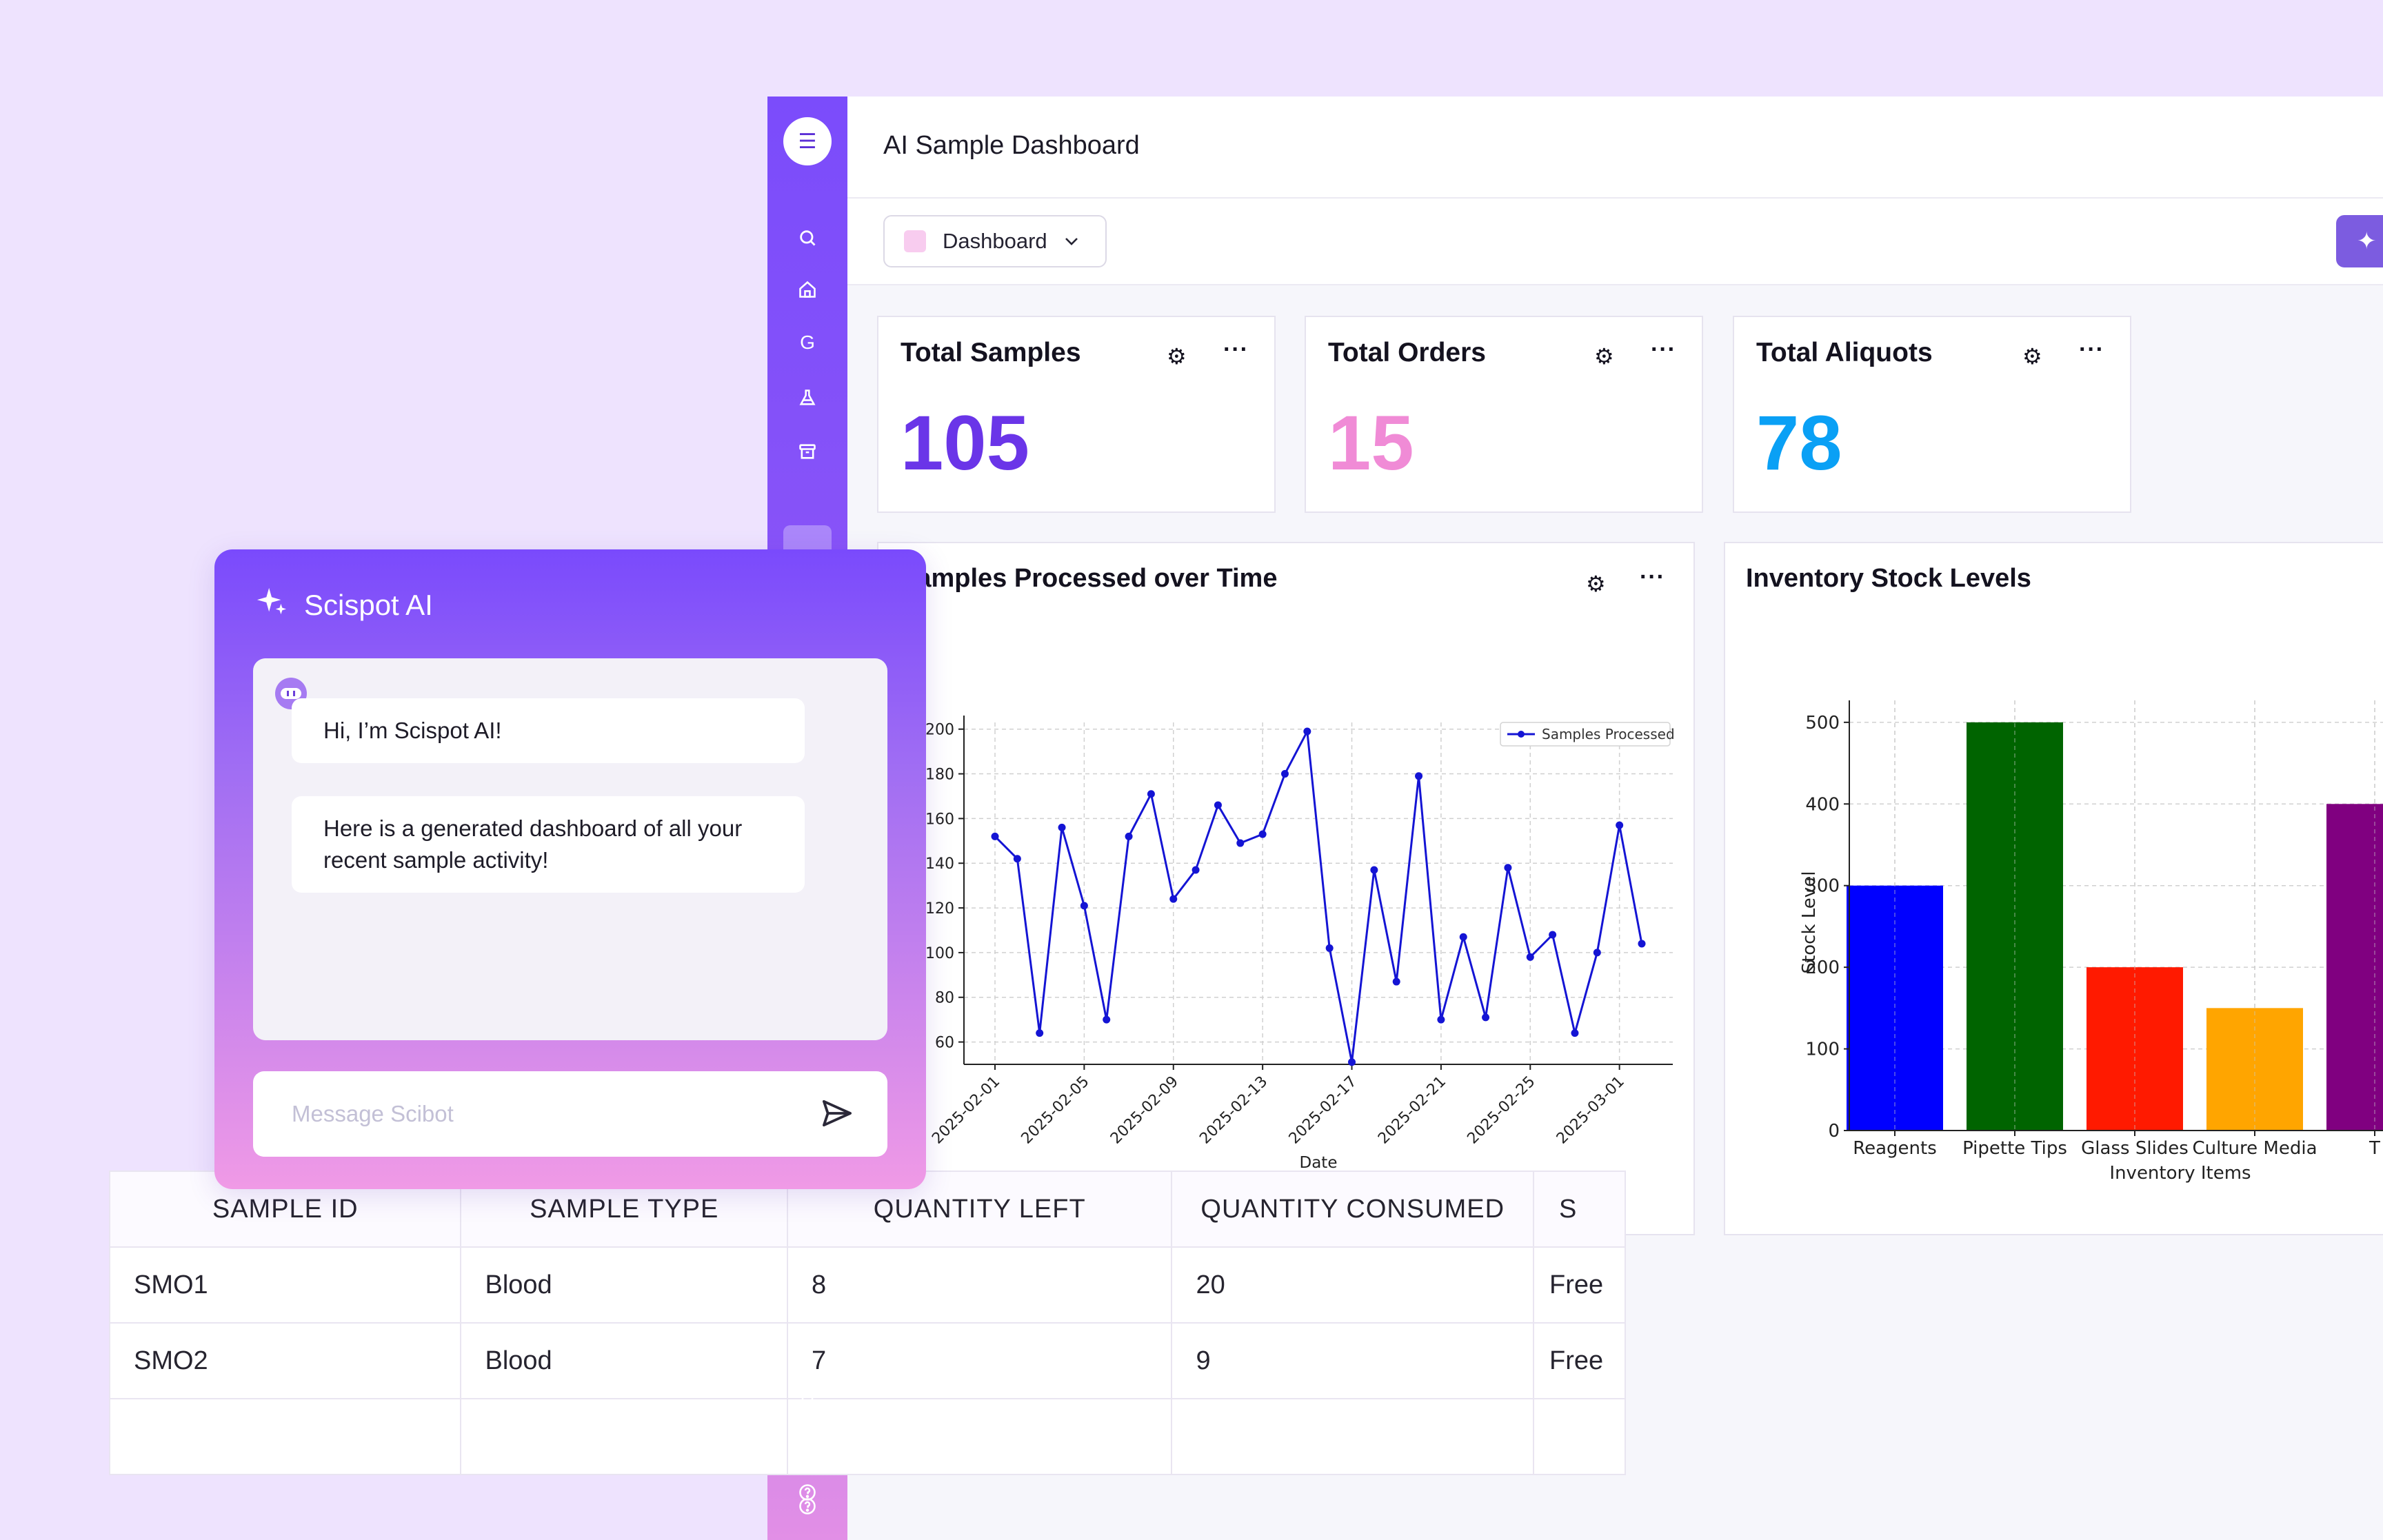 The image size is (2383, 1540). What do you see at coordinates (965, 443) in the screenshot?
I see `stat-value: 105` at bounding box center [965, 443].